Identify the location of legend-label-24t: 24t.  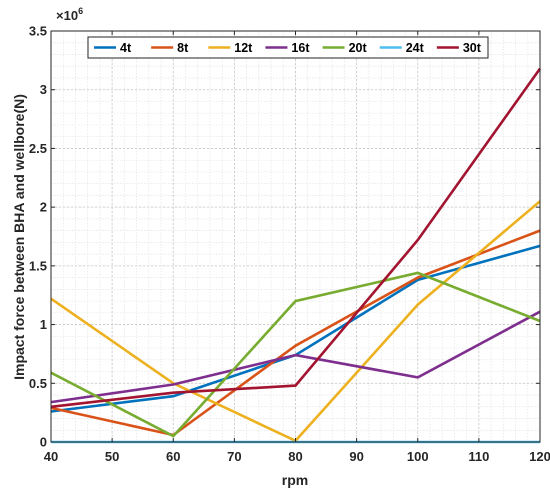
(415, 48).